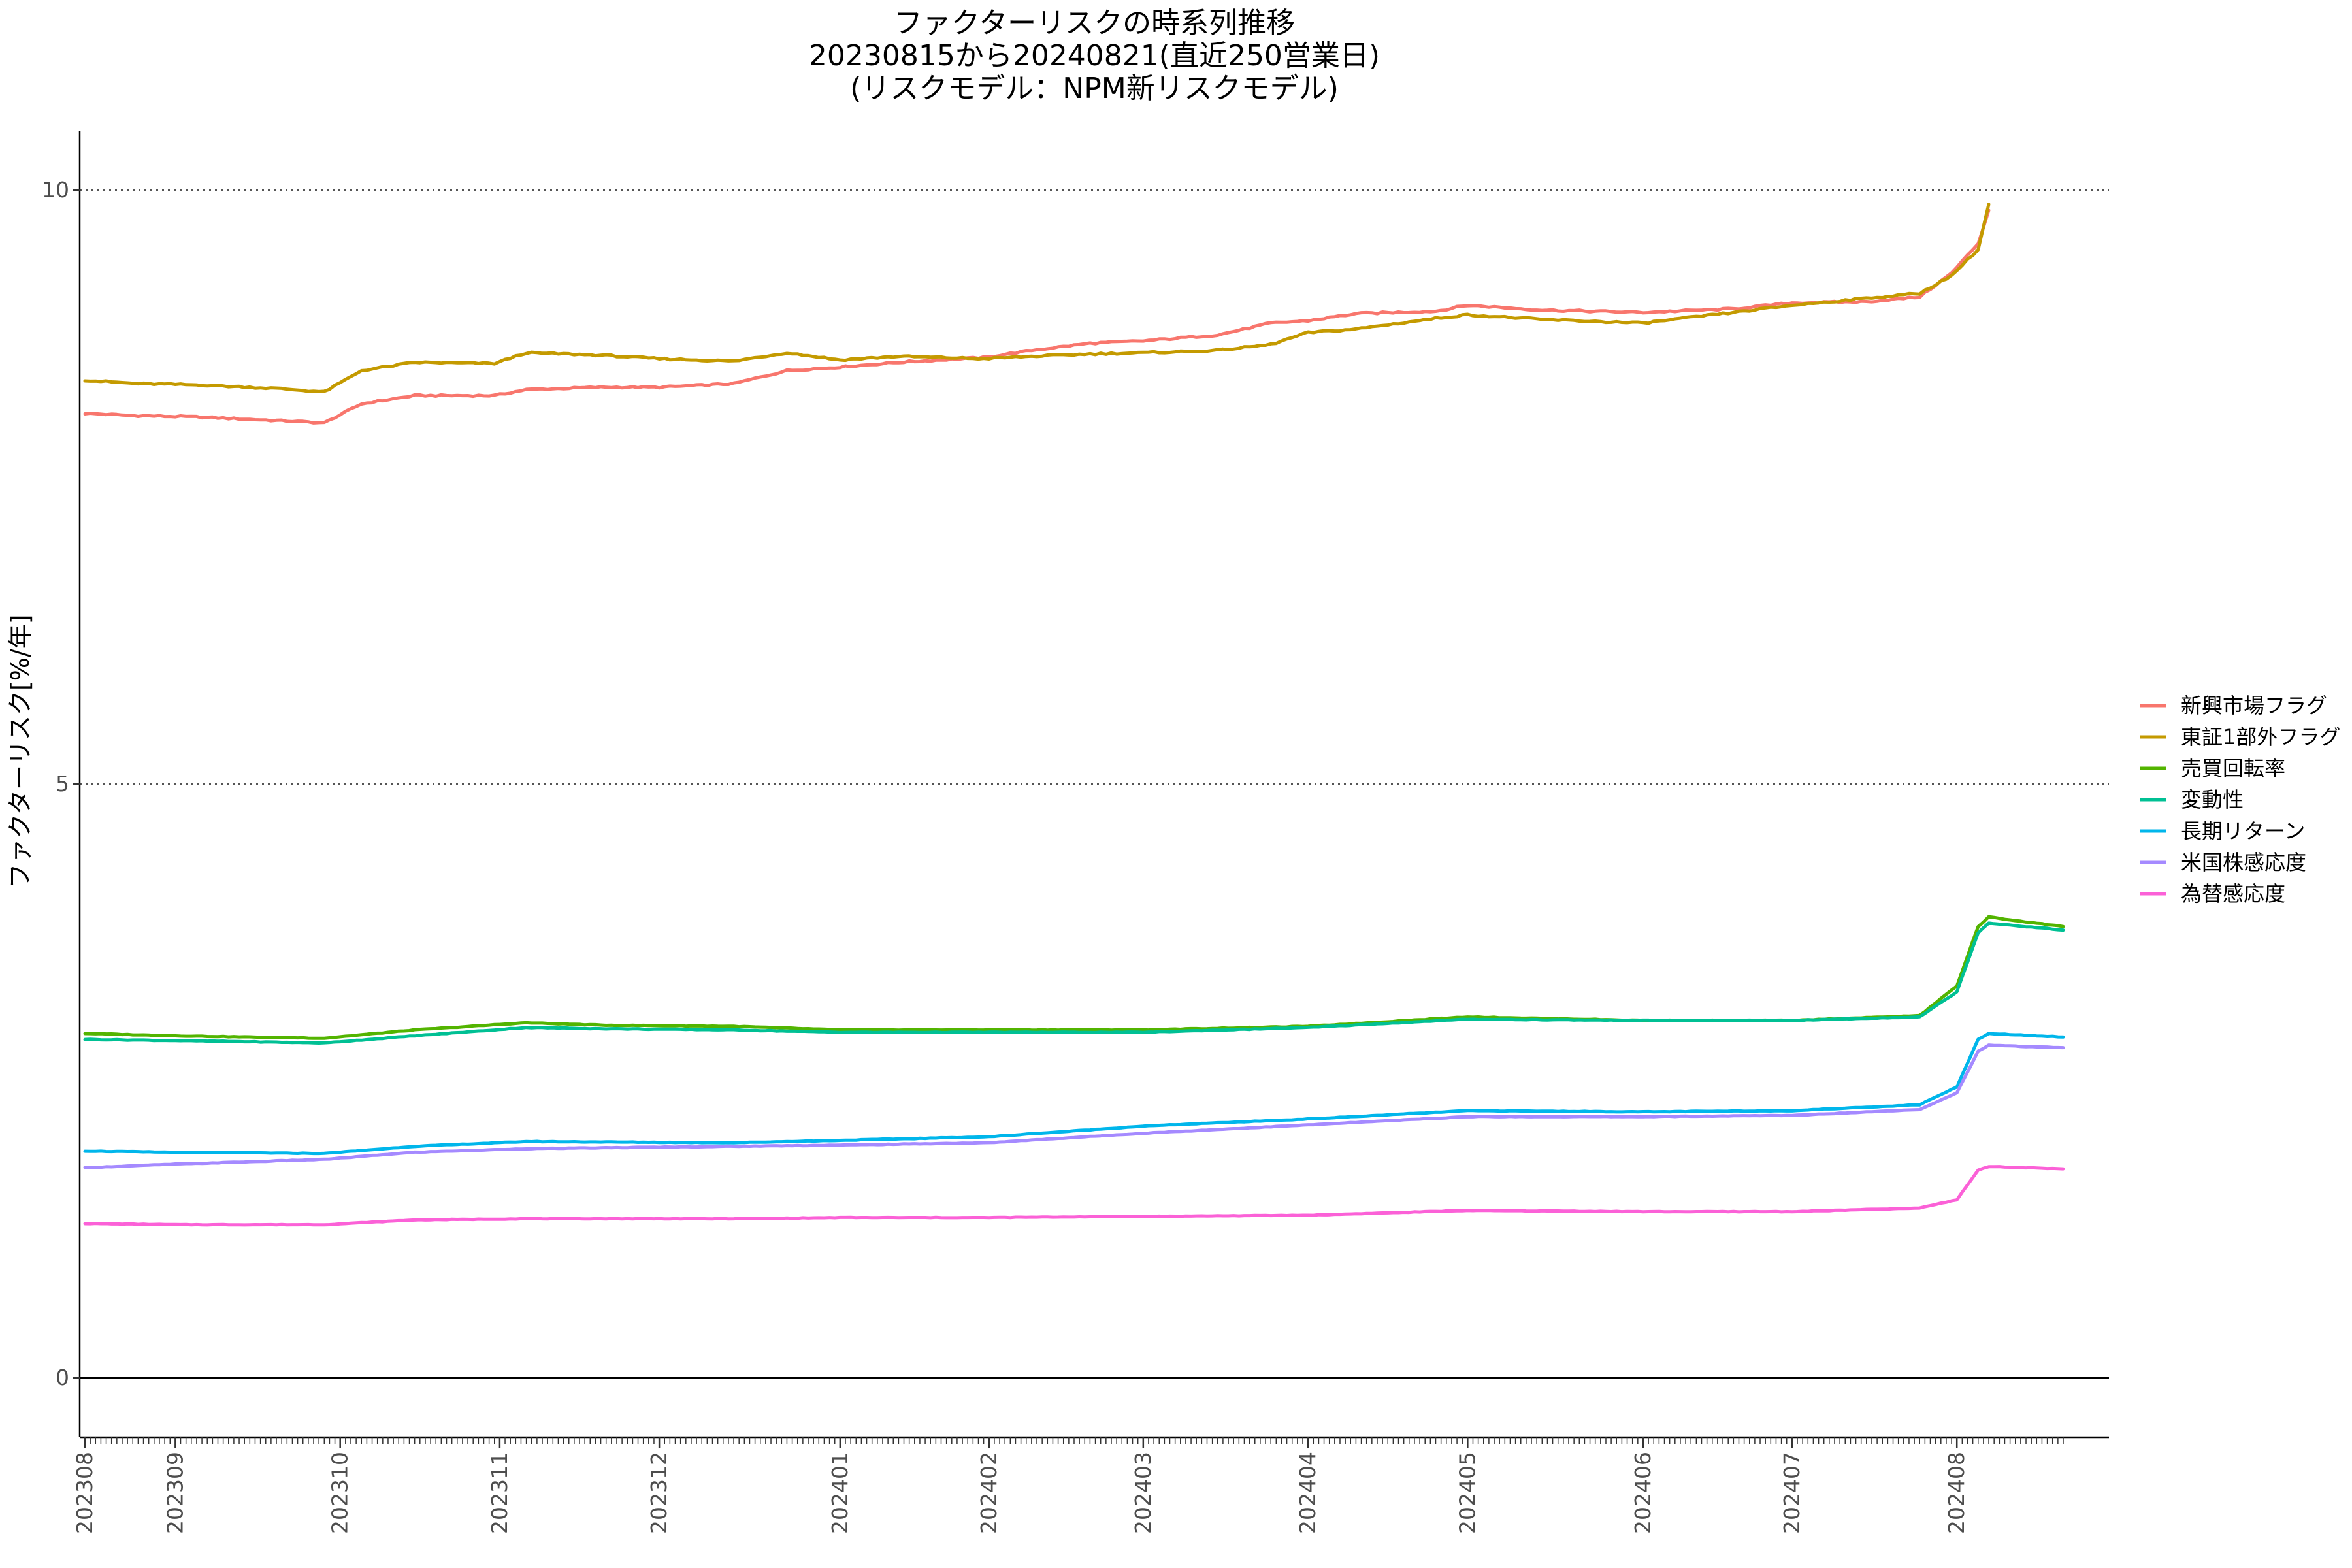 This screenshot has width=2352, height=1568. What do you see at coordinates (1094, 88) in the screenshot?
I see `chart-title-line-3: (リスクモデル：NPM新リスクモデル)` at bounding box center [1094, 88].